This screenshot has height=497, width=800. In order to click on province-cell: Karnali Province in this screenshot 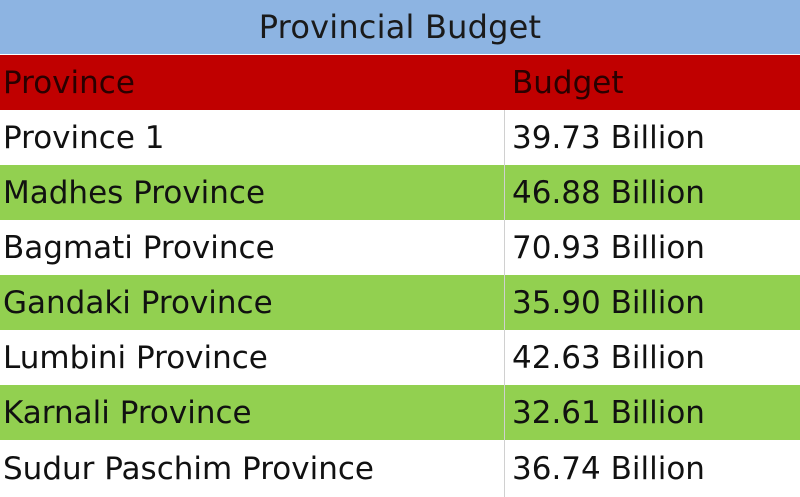, I will do `click(252, 412)`.